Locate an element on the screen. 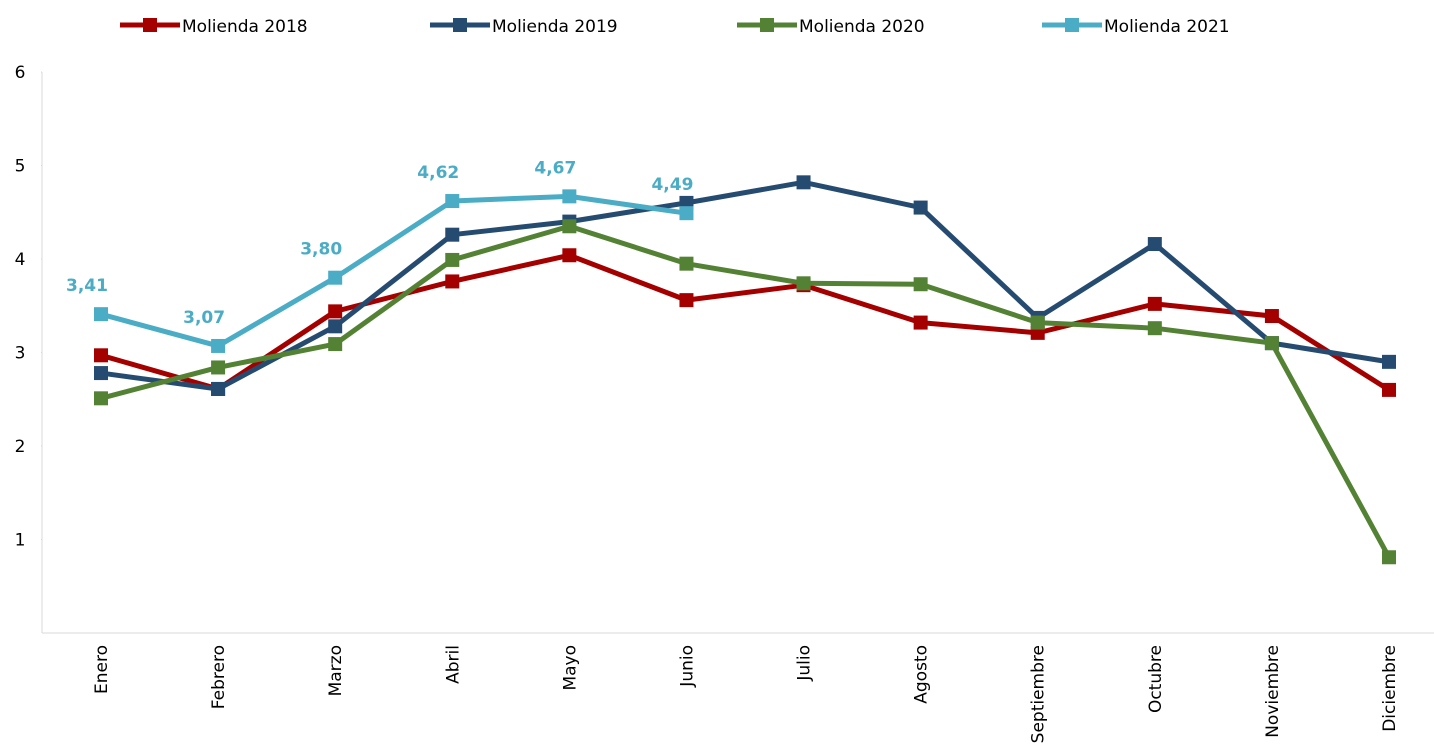  x-tick-label: Junio is located at coordinates (687, 666).